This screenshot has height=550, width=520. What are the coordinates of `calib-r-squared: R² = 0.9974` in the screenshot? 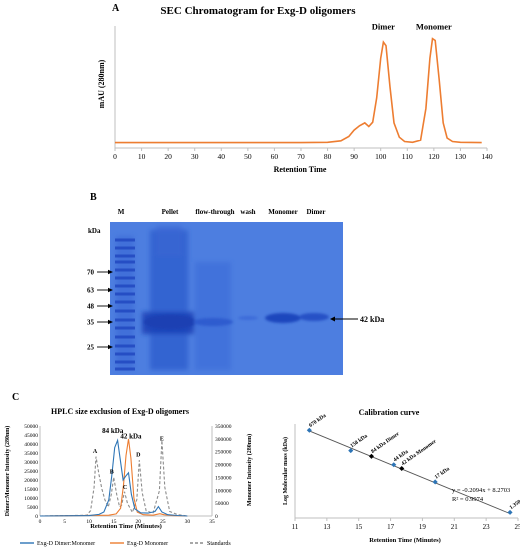 It's located at (468, 499).